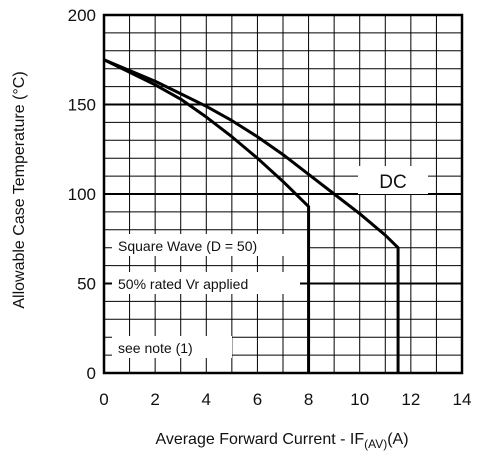 This screenshot has width=477, height=452. What do you see at coordinates (86, 284) in the screenshot?
I see `y-tick-label: 50` at bounding box center [86, 284].